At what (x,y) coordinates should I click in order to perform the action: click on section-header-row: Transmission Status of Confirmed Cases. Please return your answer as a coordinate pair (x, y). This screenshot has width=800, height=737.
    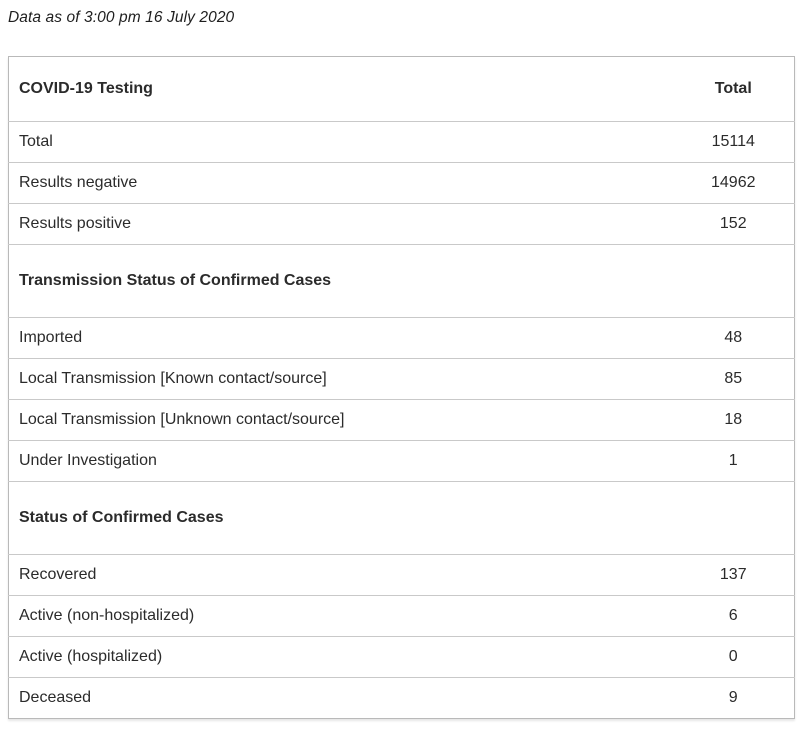
    Looking at the image, I should click on (401, 281).